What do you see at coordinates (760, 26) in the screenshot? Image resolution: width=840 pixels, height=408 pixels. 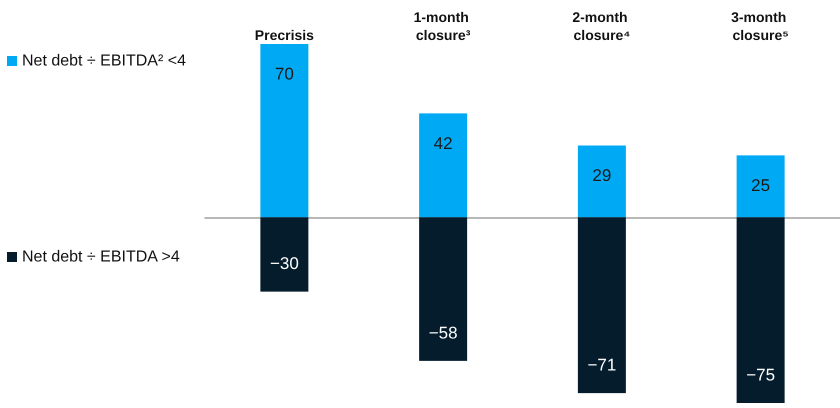 I see `x-tick-label: 3-month closure⁵` at bounding box center [760, 26].